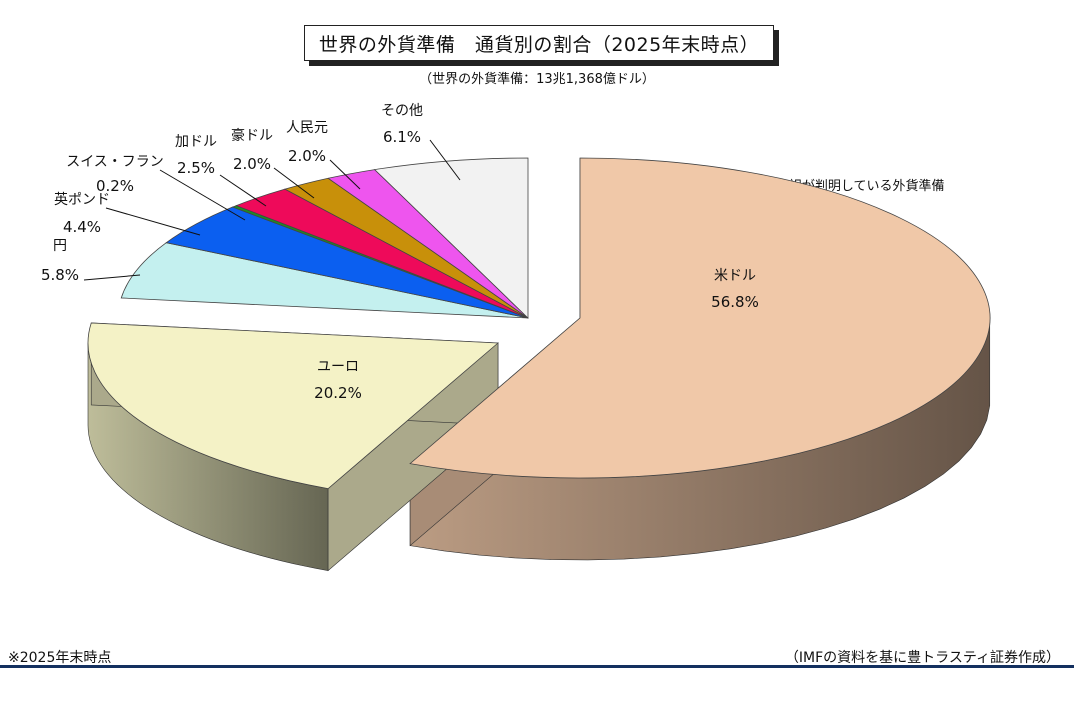  What do you see at coordinates (735, 276) in the screenshot?
I see `slice-1-label: 米ドル` at bounding box center [735, 276].